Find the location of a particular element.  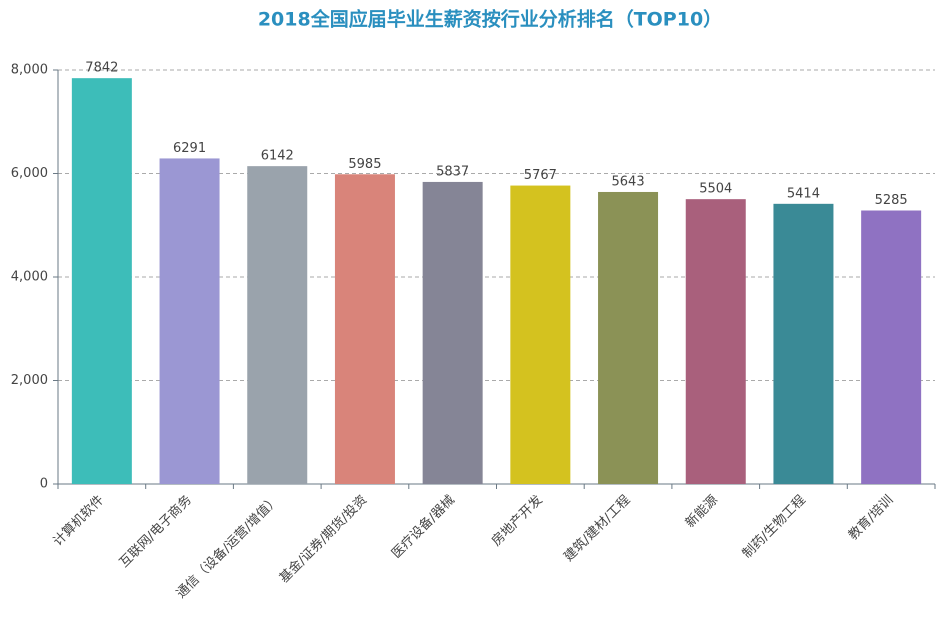

value-label: 5285 is located at coordinates (891, 200).